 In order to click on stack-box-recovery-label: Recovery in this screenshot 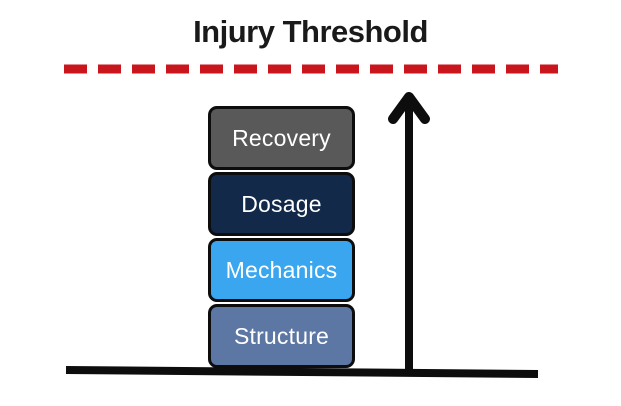, I will do `click(281, 137)`.